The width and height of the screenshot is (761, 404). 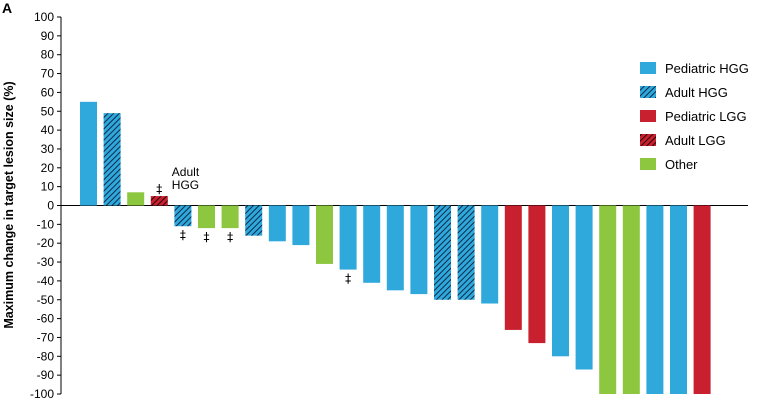 I want to click on annotation-text: Adult, so click(x=186, y=172).